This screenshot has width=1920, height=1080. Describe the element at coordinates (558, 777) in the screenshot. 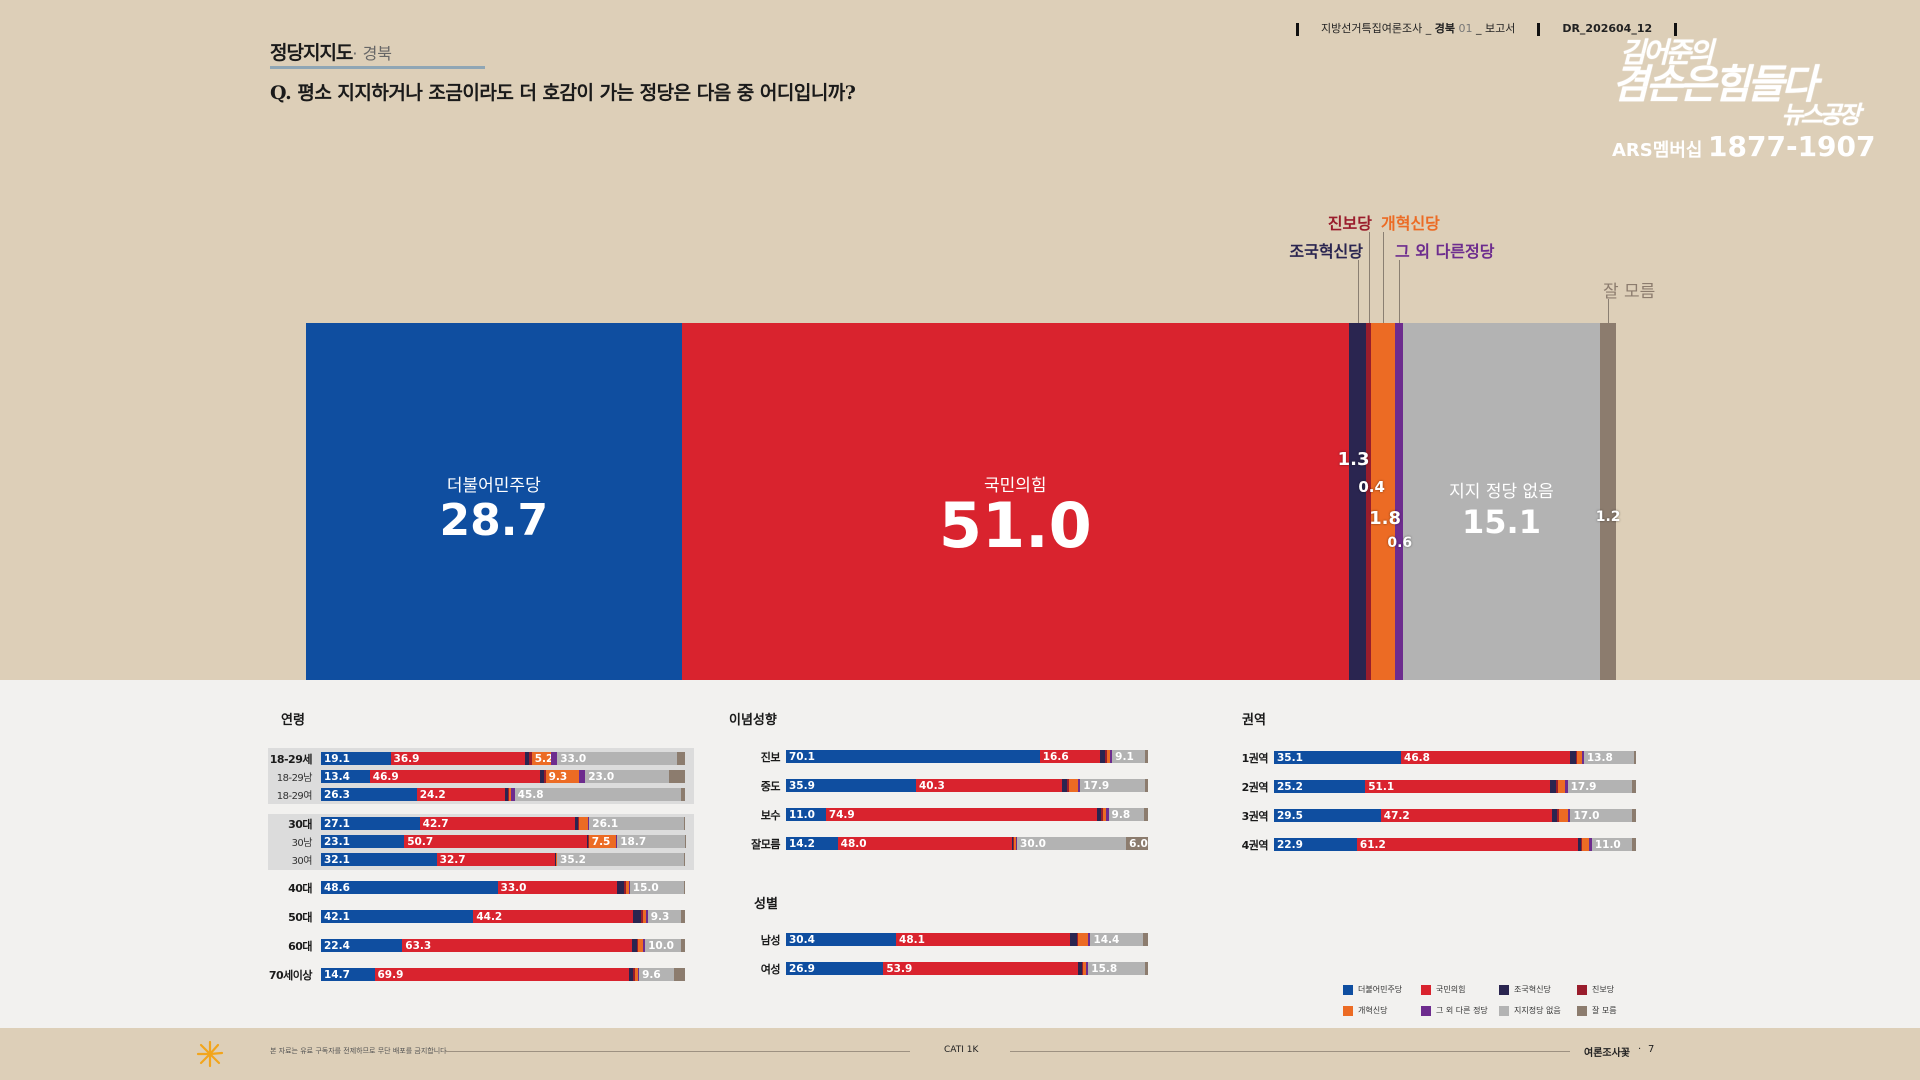

I see `row-bar-value: 9.3` at that location.